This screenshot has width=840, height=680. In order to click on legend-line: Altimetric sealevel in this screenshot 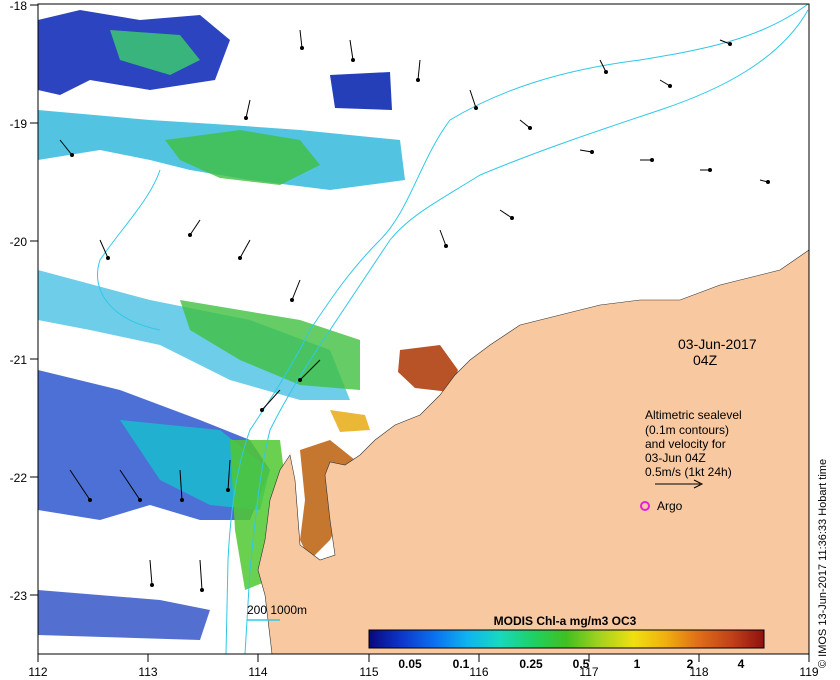, I will do `click(693, 415)`.